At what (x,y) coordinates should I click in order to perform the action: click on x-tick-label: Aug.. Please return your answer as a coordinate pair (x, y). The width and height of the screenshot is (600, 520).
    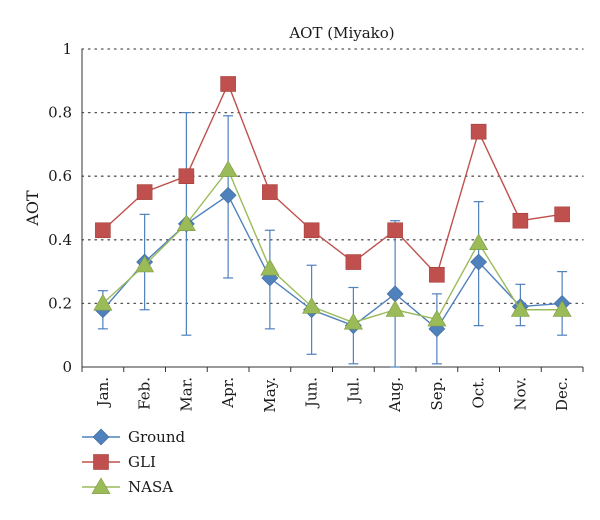
    Looking at the image, I should click on (395, 395).